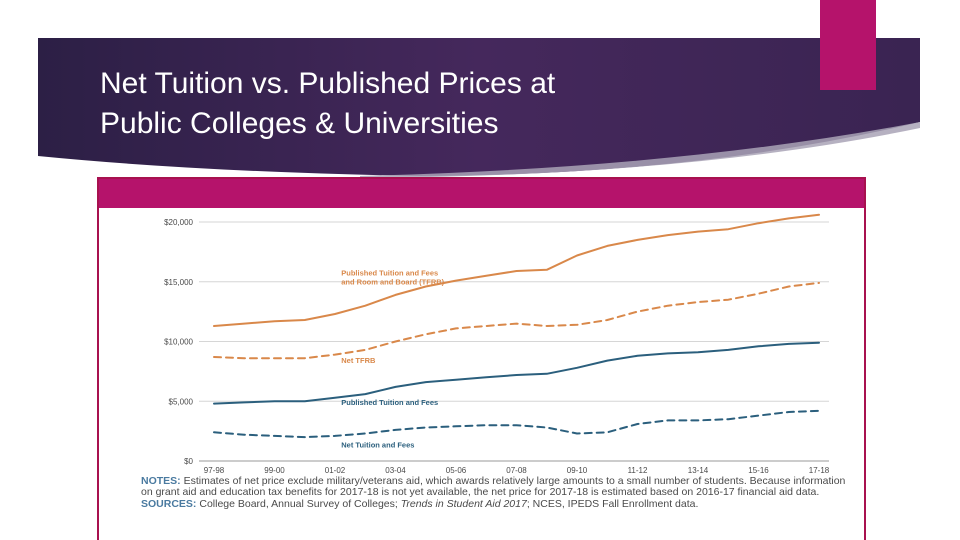 Image resolution: width=960 pixels, height=540 pixels. What do you see at coordinates (389, 402) in the screenshot?
I see `series-label-2: Published Tuition and Fees` at bounding box center [389, 402].